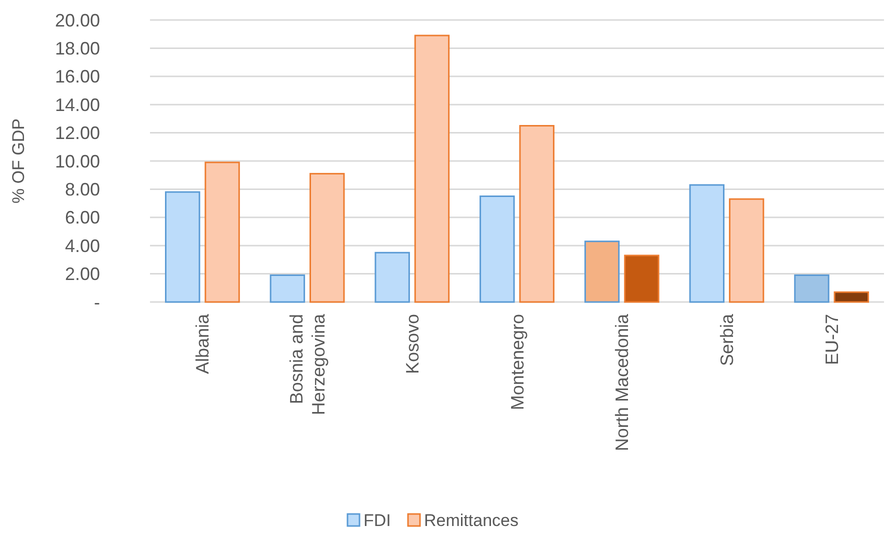 This screenshot has width=892, height=538. Describe the element at coordinates (377, 520) in the screenshot. I see `legend-label: FDI` at that location.